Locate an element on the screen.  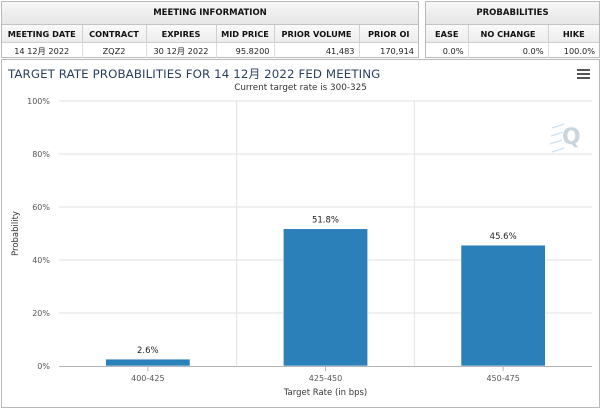
data-label: 45.6% is located at coordinates (503, 237).